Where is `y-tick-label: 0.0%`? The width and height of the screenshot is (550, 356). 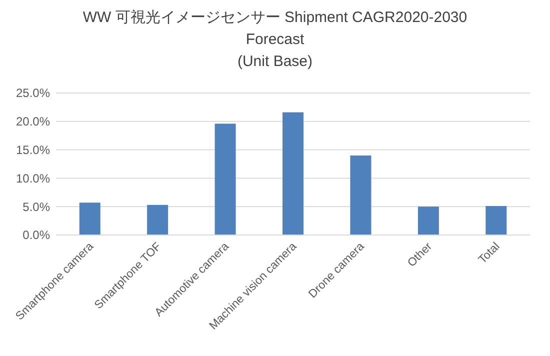
y-tick-label: 0.0% is located at coordinates (36, 235).